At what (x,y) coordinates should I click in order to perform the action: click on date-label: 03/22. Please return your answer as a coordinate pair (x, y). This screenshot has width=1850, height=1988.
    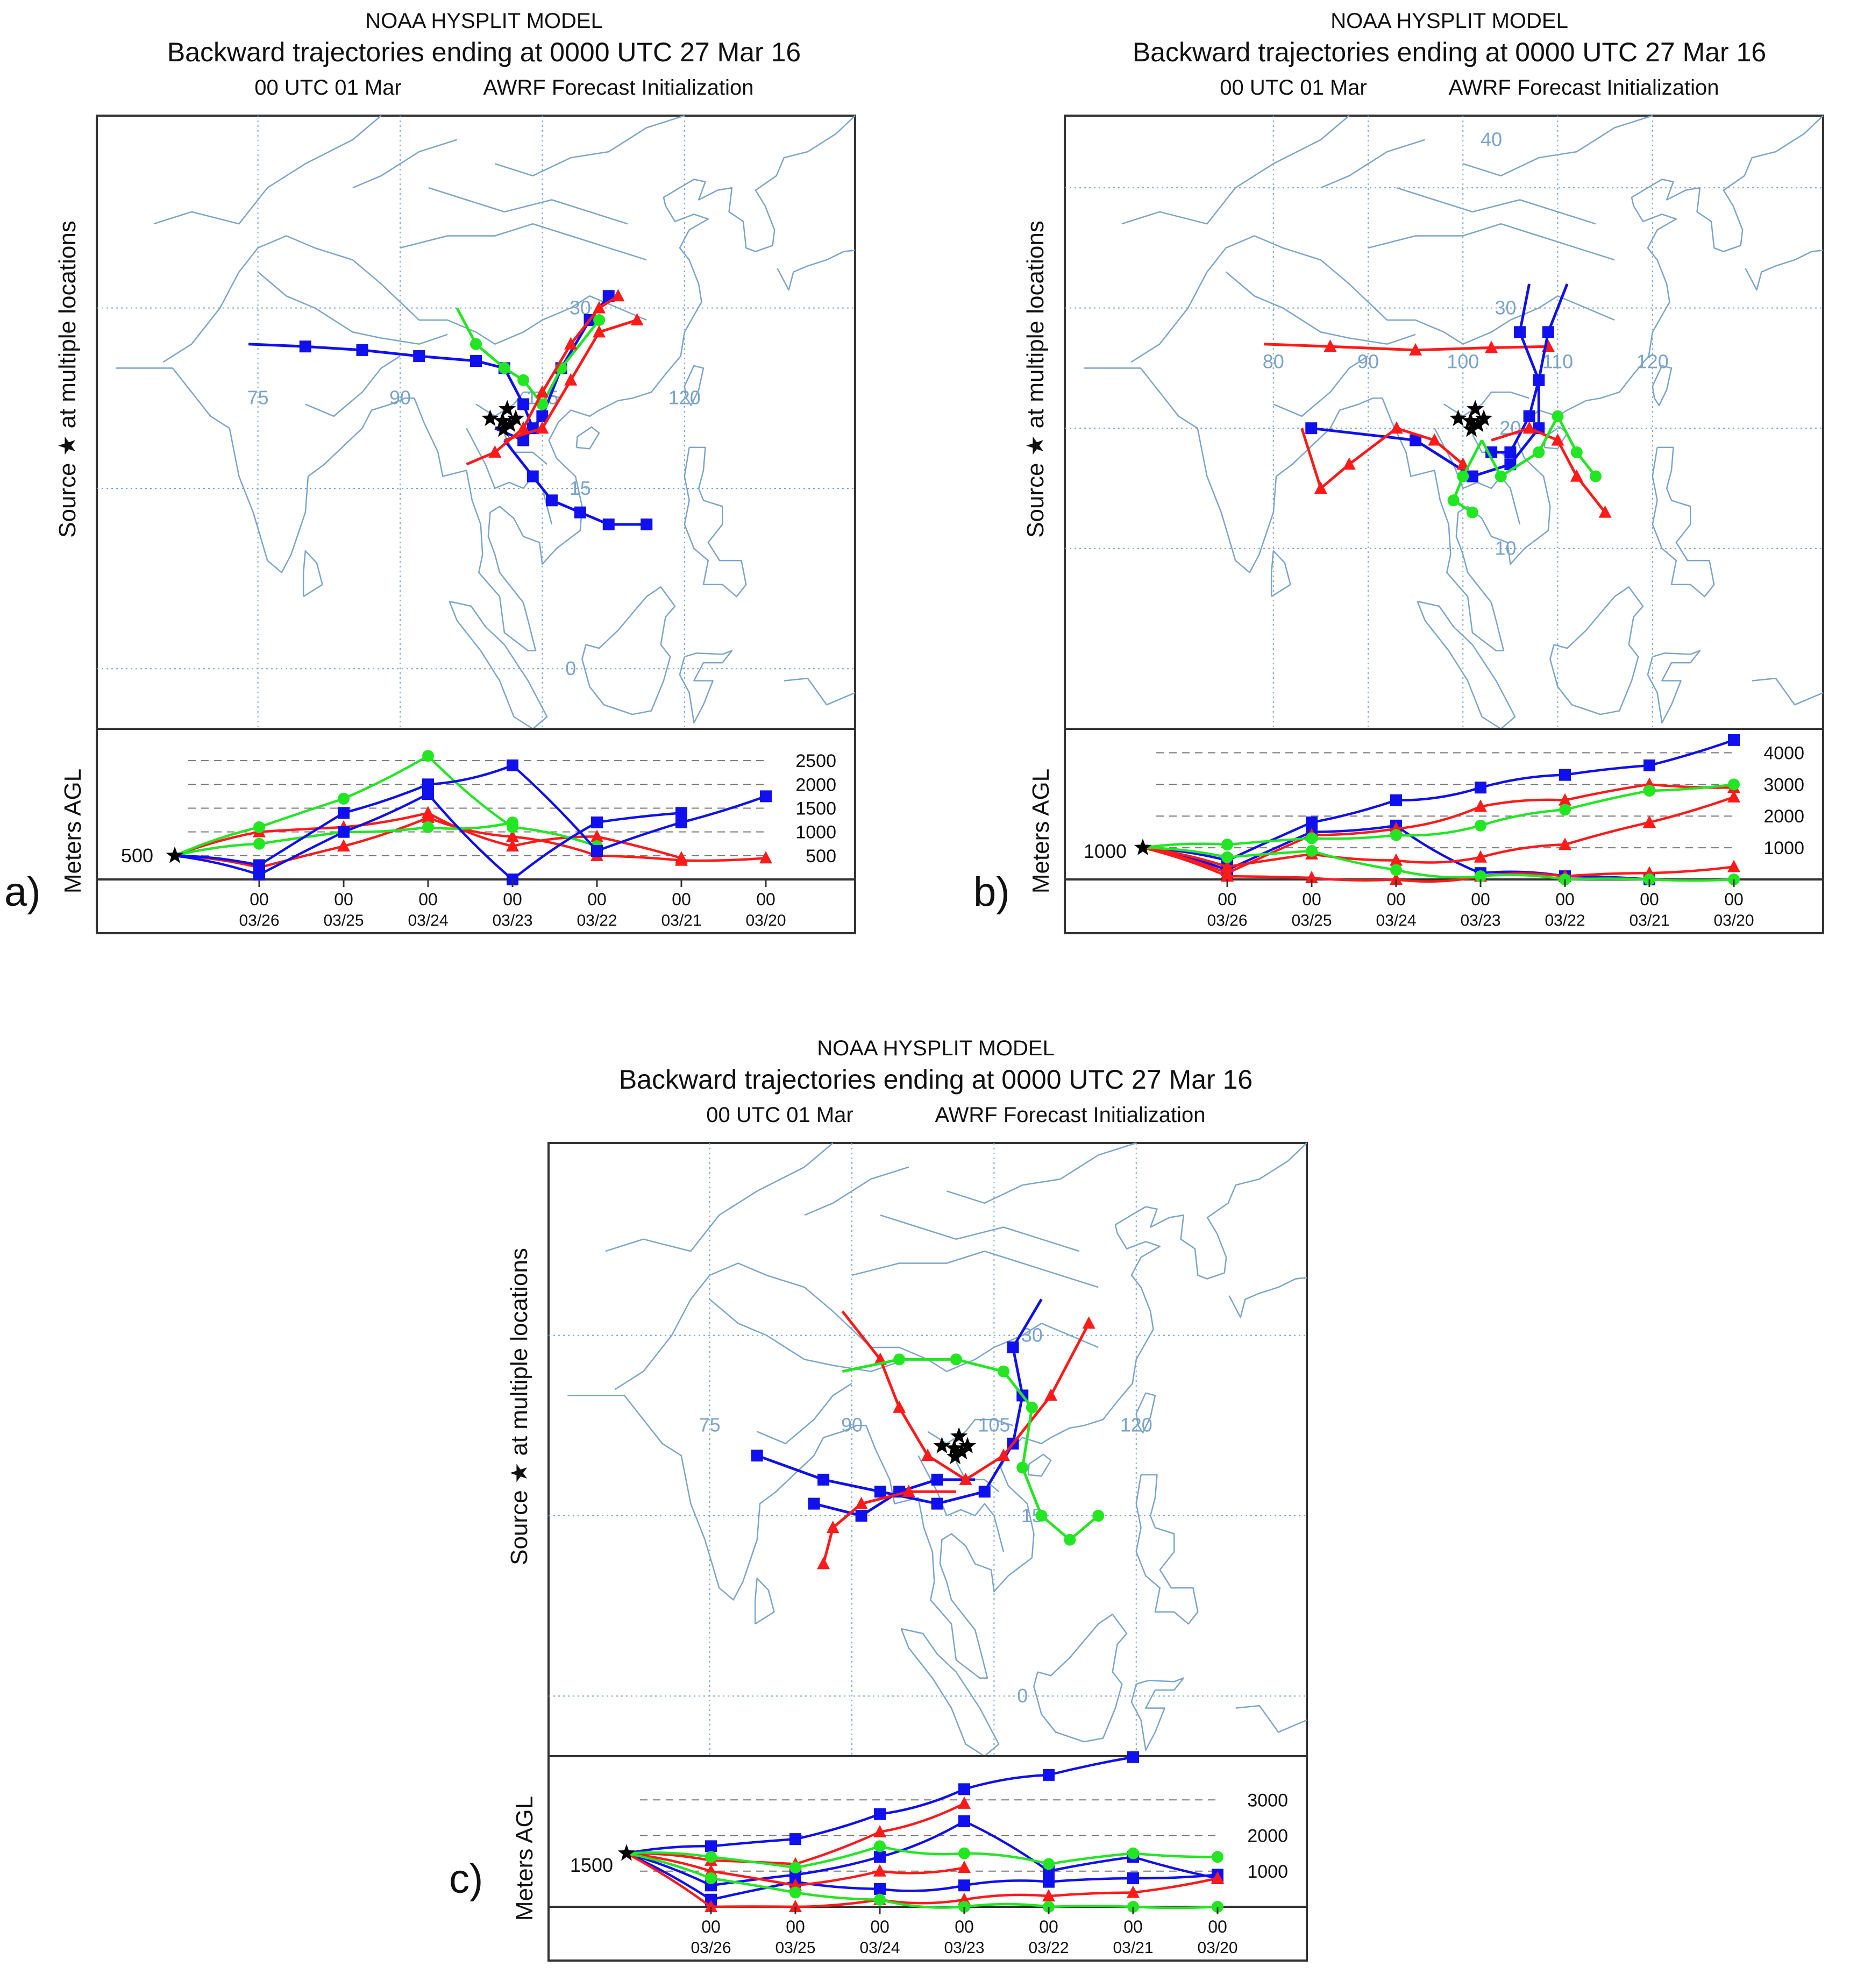
    Looking at the image, I should click on (597, 920).